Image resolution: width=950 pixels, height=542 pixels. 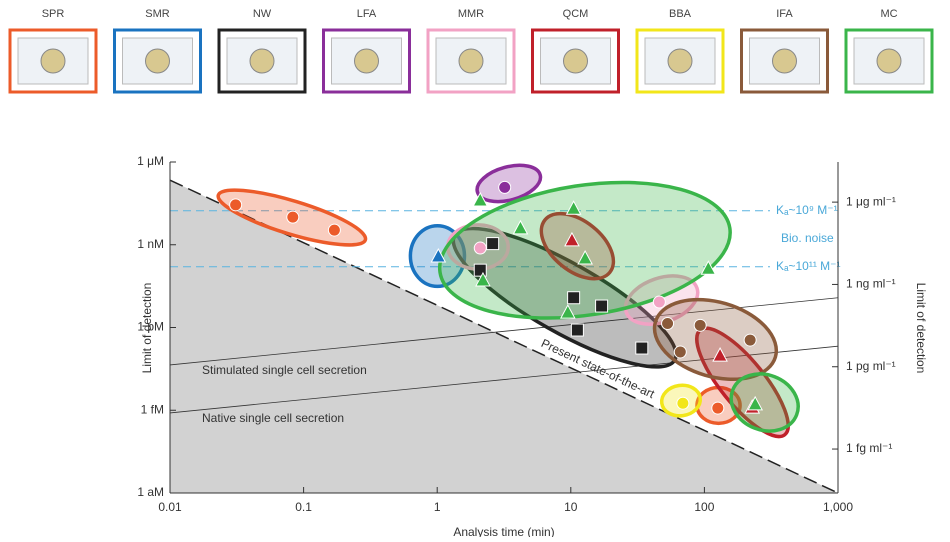 I want to click on y-tick-label: 1 fM, so click(x=152, y=409).